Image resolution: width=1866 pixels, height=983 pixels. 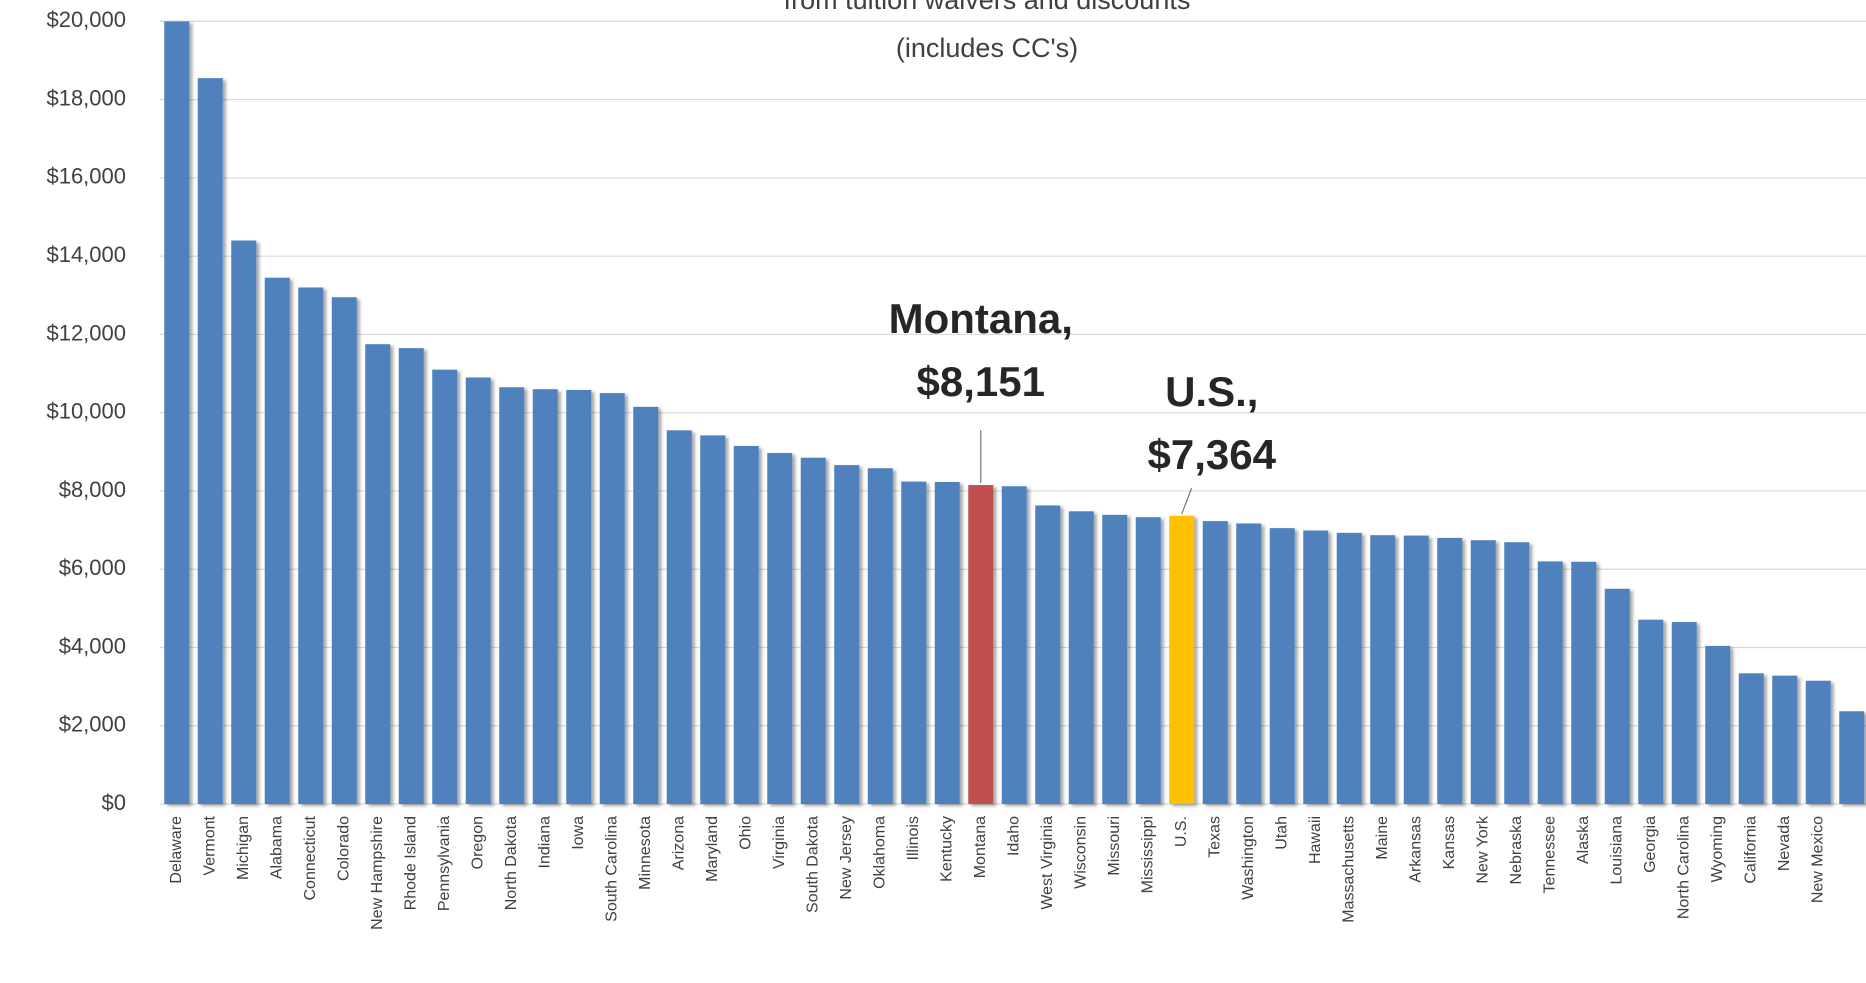 What do you see at coordinates (176, 850) in the screenshot?
I see `x-tick-label: Delaware` at bounding box center [176, 850].